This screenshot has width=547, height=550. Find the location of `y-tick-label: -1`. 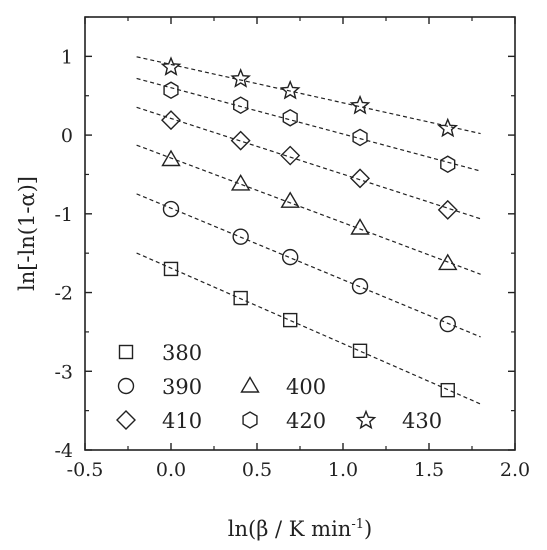

y-tick-label: -1 is located at coordinates (63, 215).